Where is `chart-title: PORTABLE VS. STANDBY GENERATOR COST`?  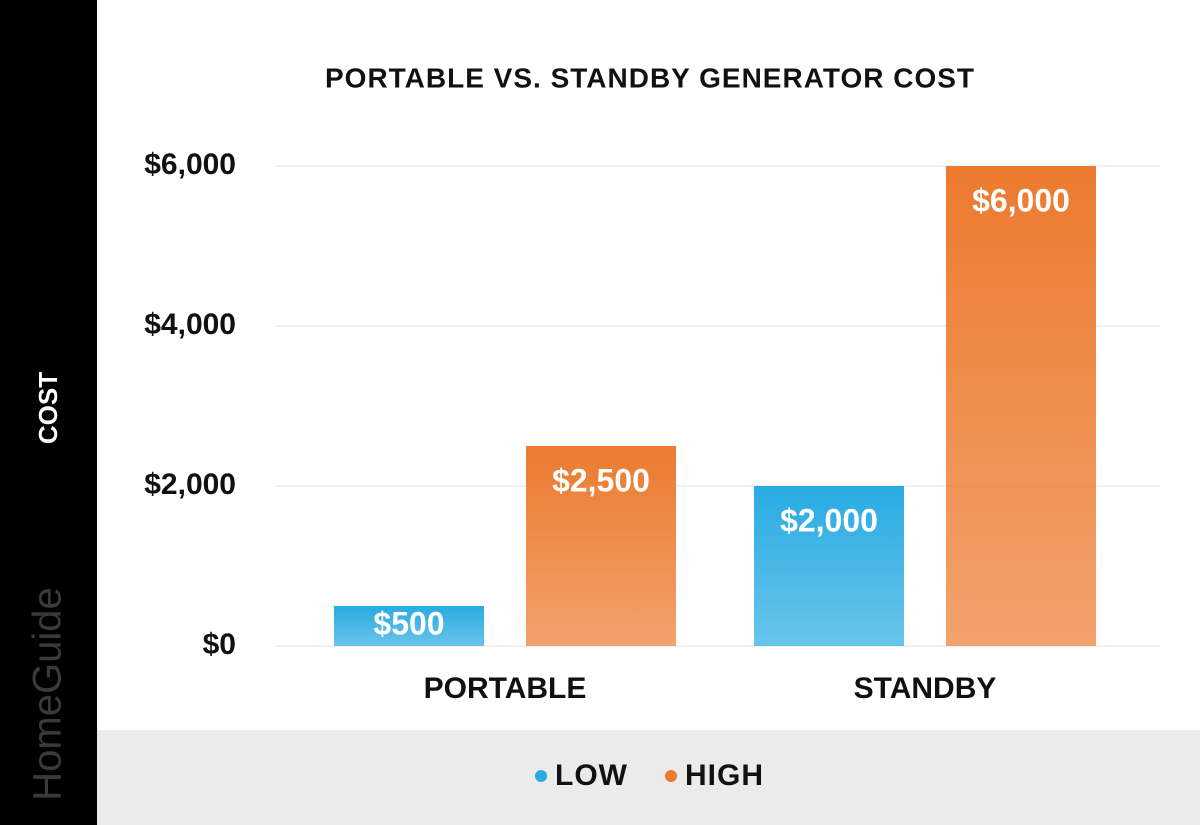 chart-title: PORTABLE VS. STANDBY GENERATOR COST is located at coordinates (650, 77).